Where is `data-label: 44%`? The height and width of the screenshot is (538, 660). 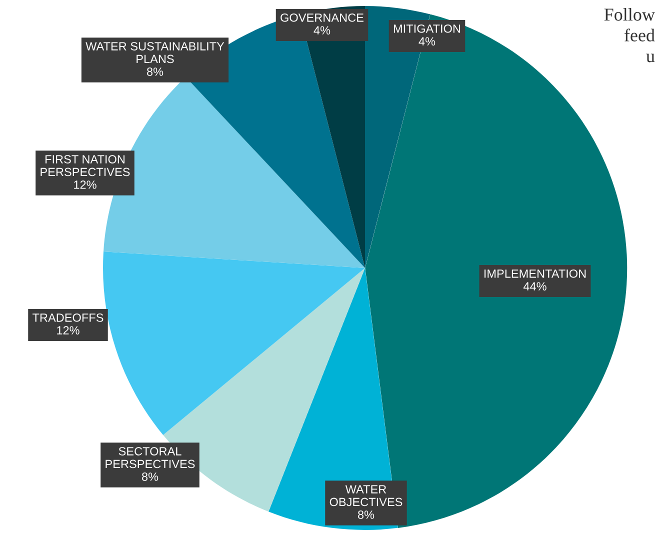
data-label: 44% is located at coordinates (534, 286).